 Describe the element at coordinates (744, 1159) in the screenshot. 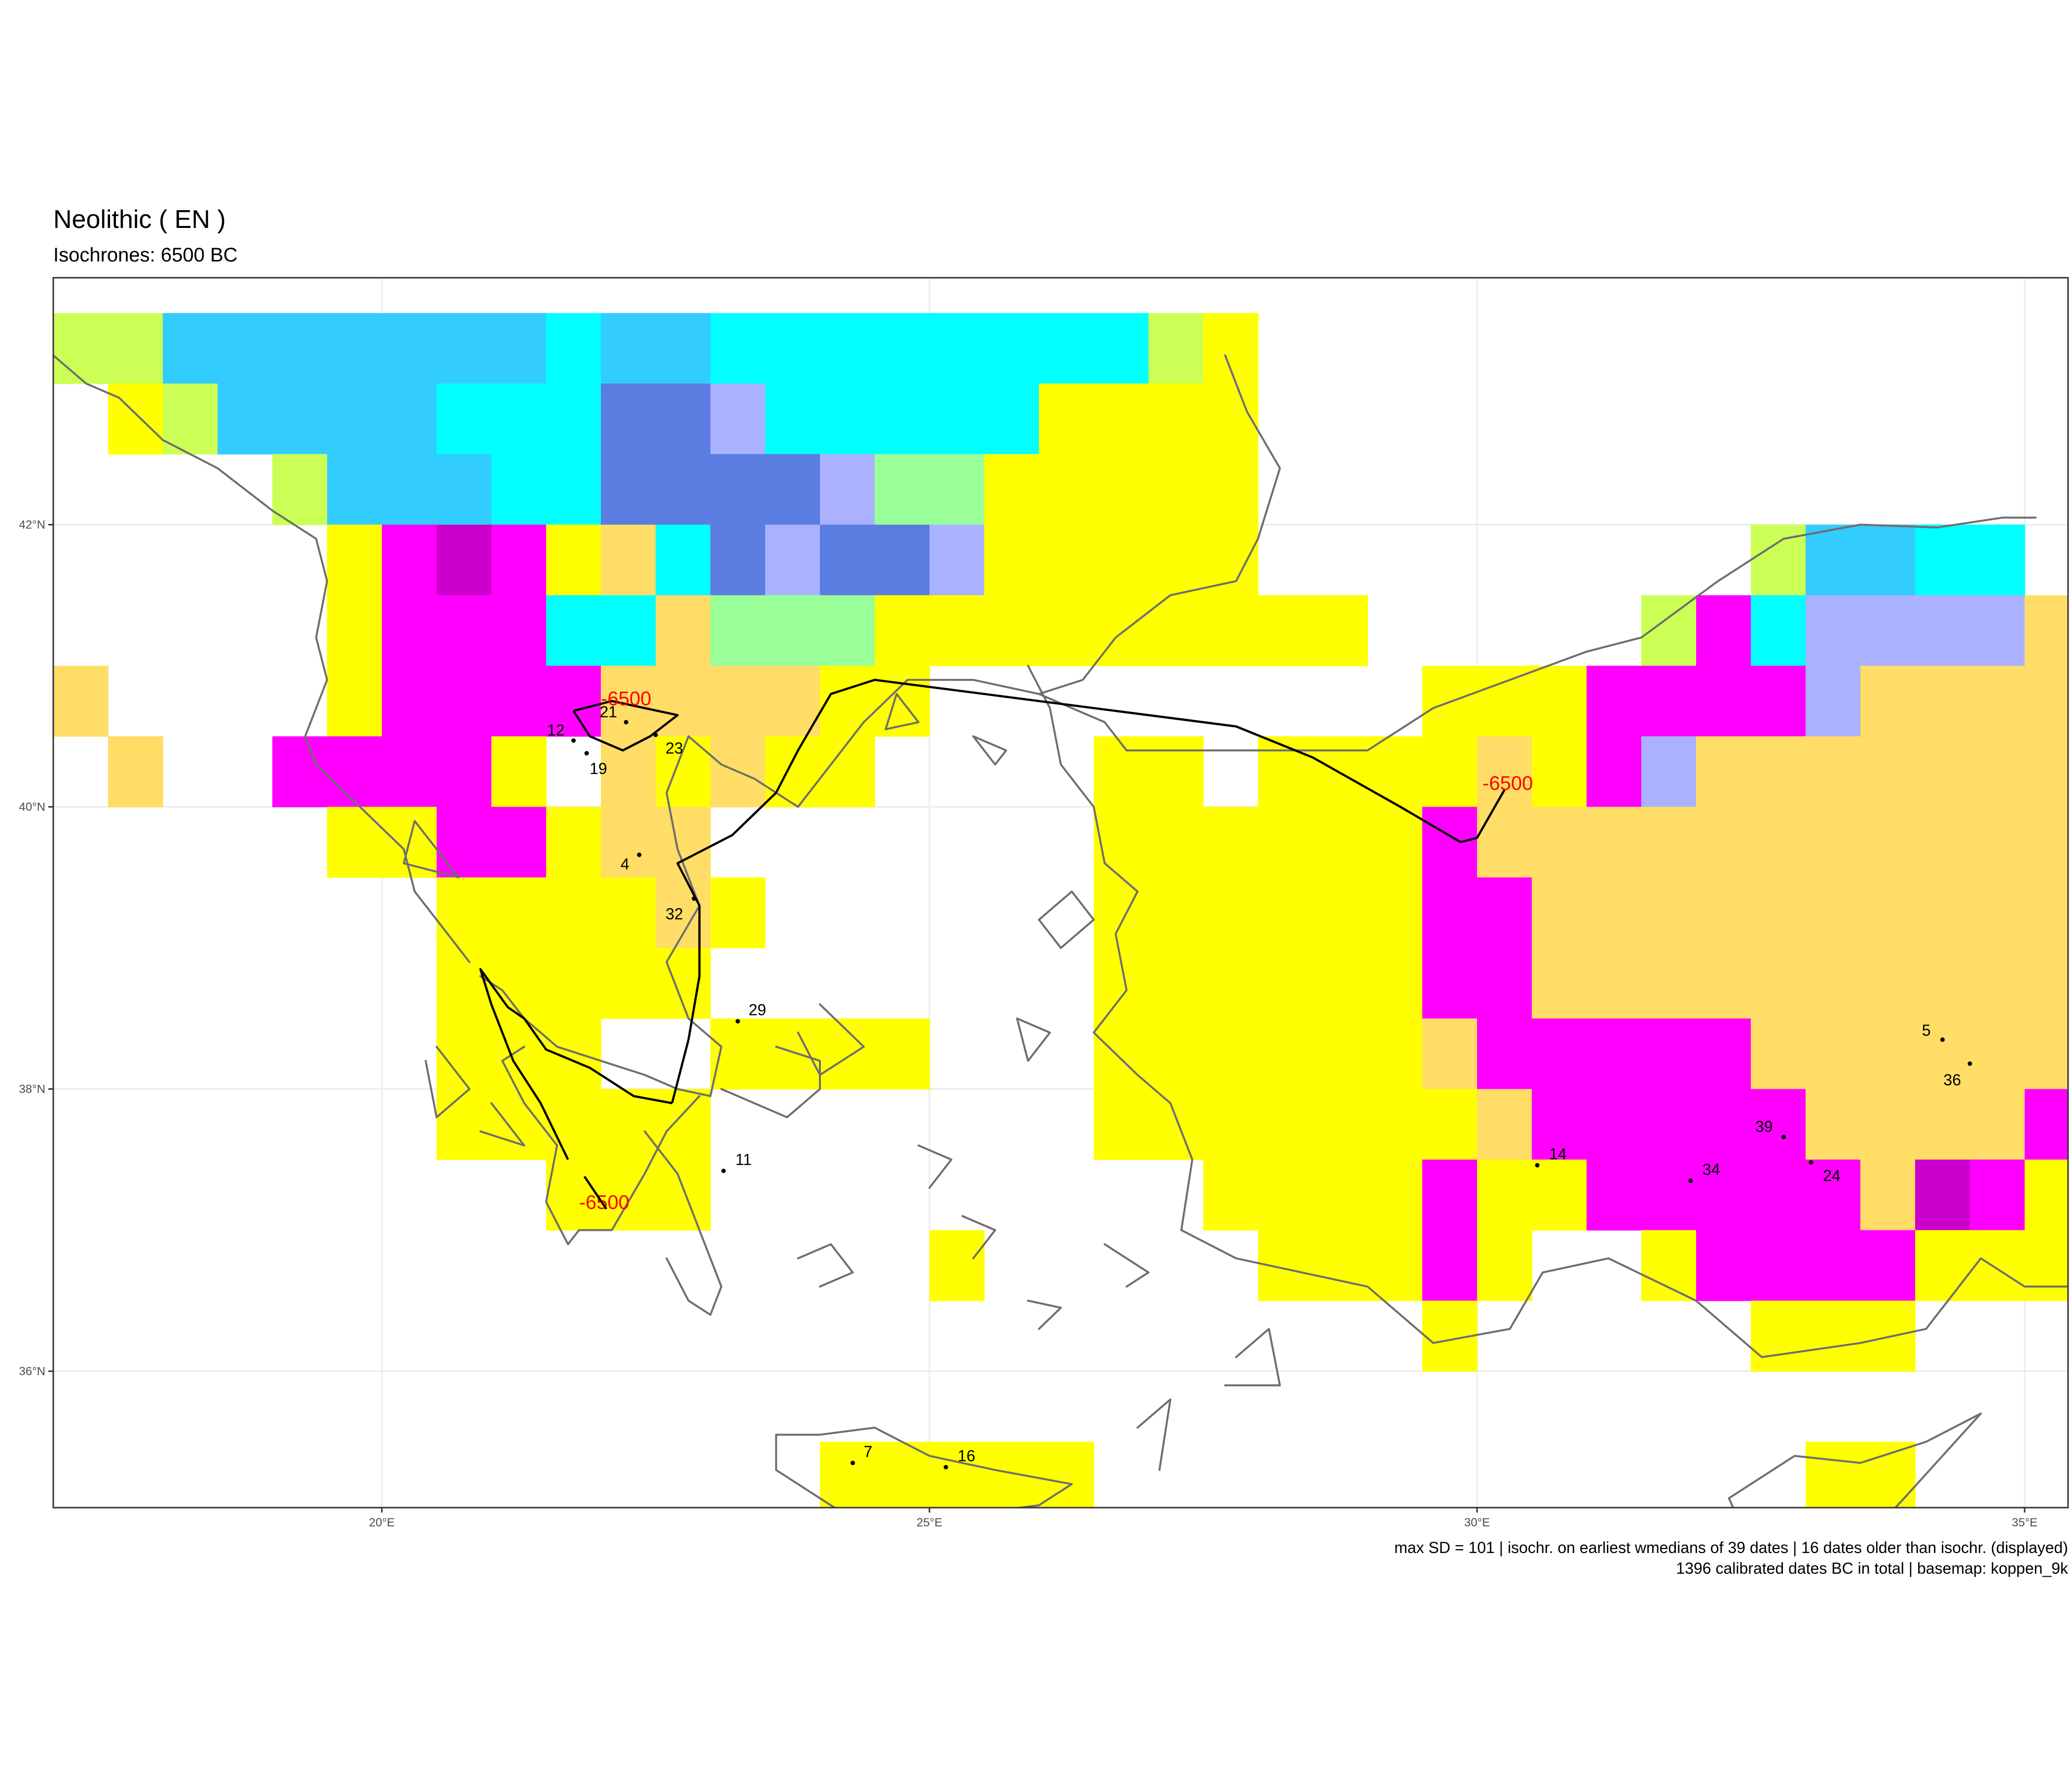

I see `site-label: 11` at that location.